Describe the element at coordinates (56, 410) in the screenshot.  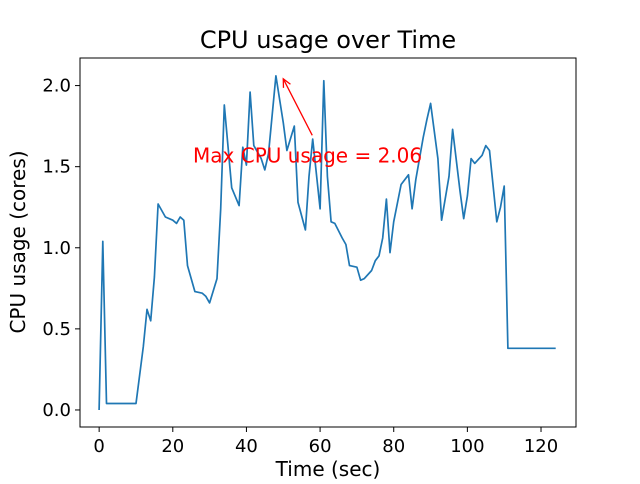
I see `y-tick-label: 0.0` at that location.